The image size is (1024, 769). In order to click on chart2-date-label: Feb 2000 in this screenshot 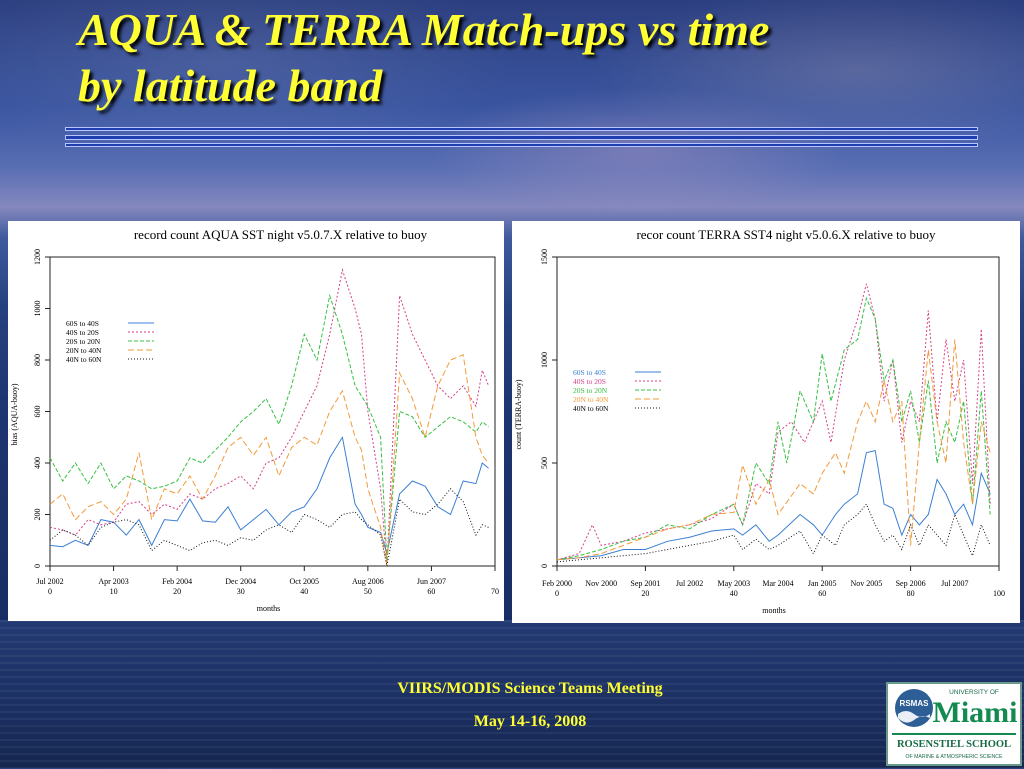, I will do `click(557, 583)`.